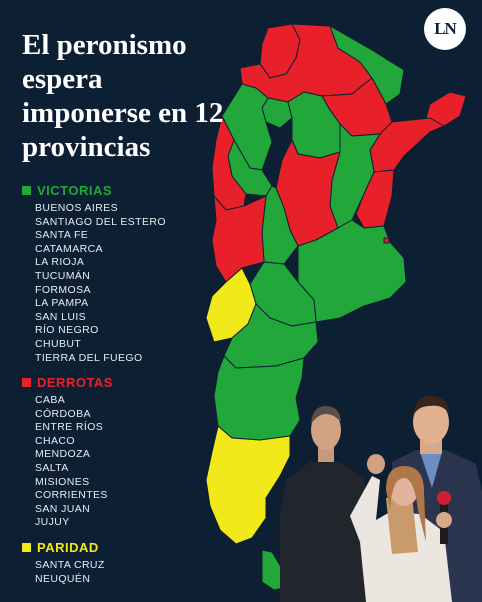 The height and width of the screenshot is (602, 482). Describe the element at coordinates (69, 427) in the screenshot. I see `list-item: ENTRE RÍOS` at that location.